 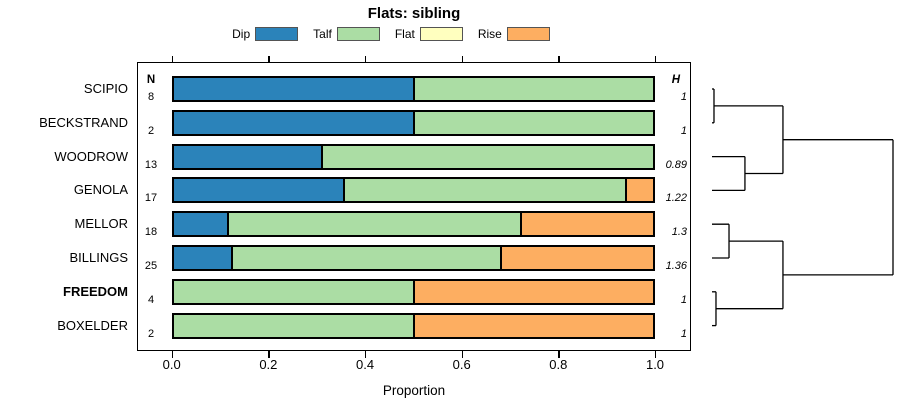 I want to click on bar-beckstrand, so click(x=413, y=122).